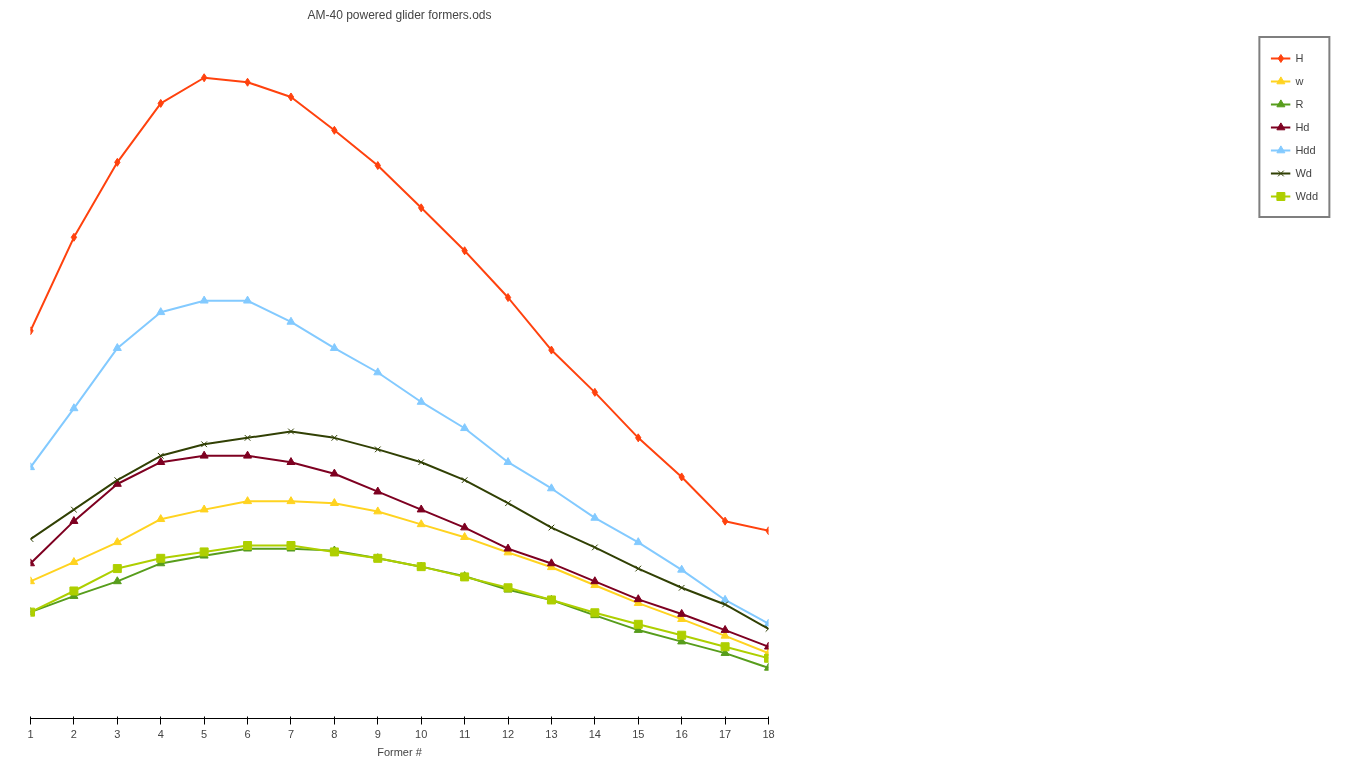 The height and width of the screenshot is (774, 1357). What do you see at coordinates (1300, 81) in the screenshot?
I see `legend-label: w` at bounding box center [1300, 81].